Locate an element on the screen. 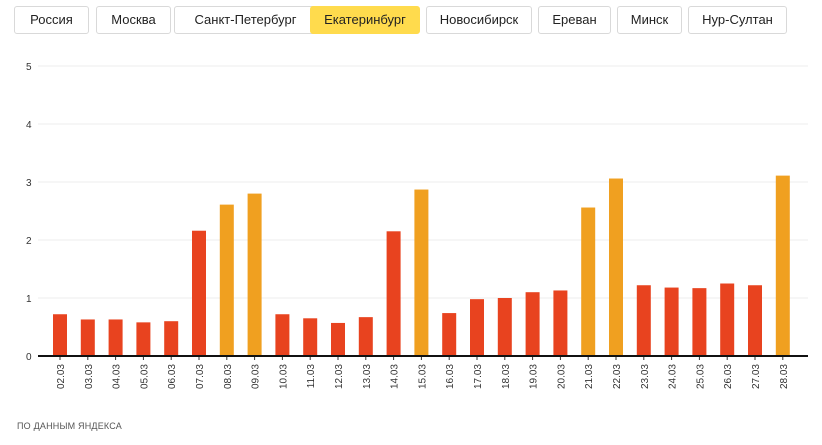 This screenshot has width=822, height=445. x-tick-label: 26.03 is located at coordinates (728, 376).